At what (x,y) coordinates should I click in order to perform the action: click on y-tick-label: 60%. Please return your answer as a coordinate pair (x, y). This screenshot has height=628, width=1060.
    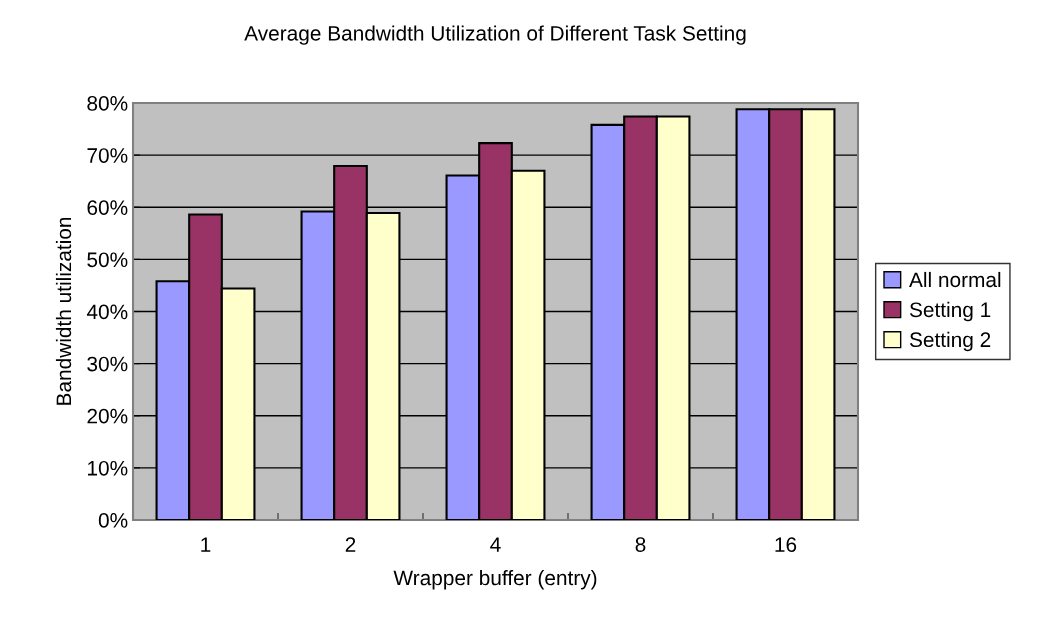
    Looking at the image, I should click on (107, 207).